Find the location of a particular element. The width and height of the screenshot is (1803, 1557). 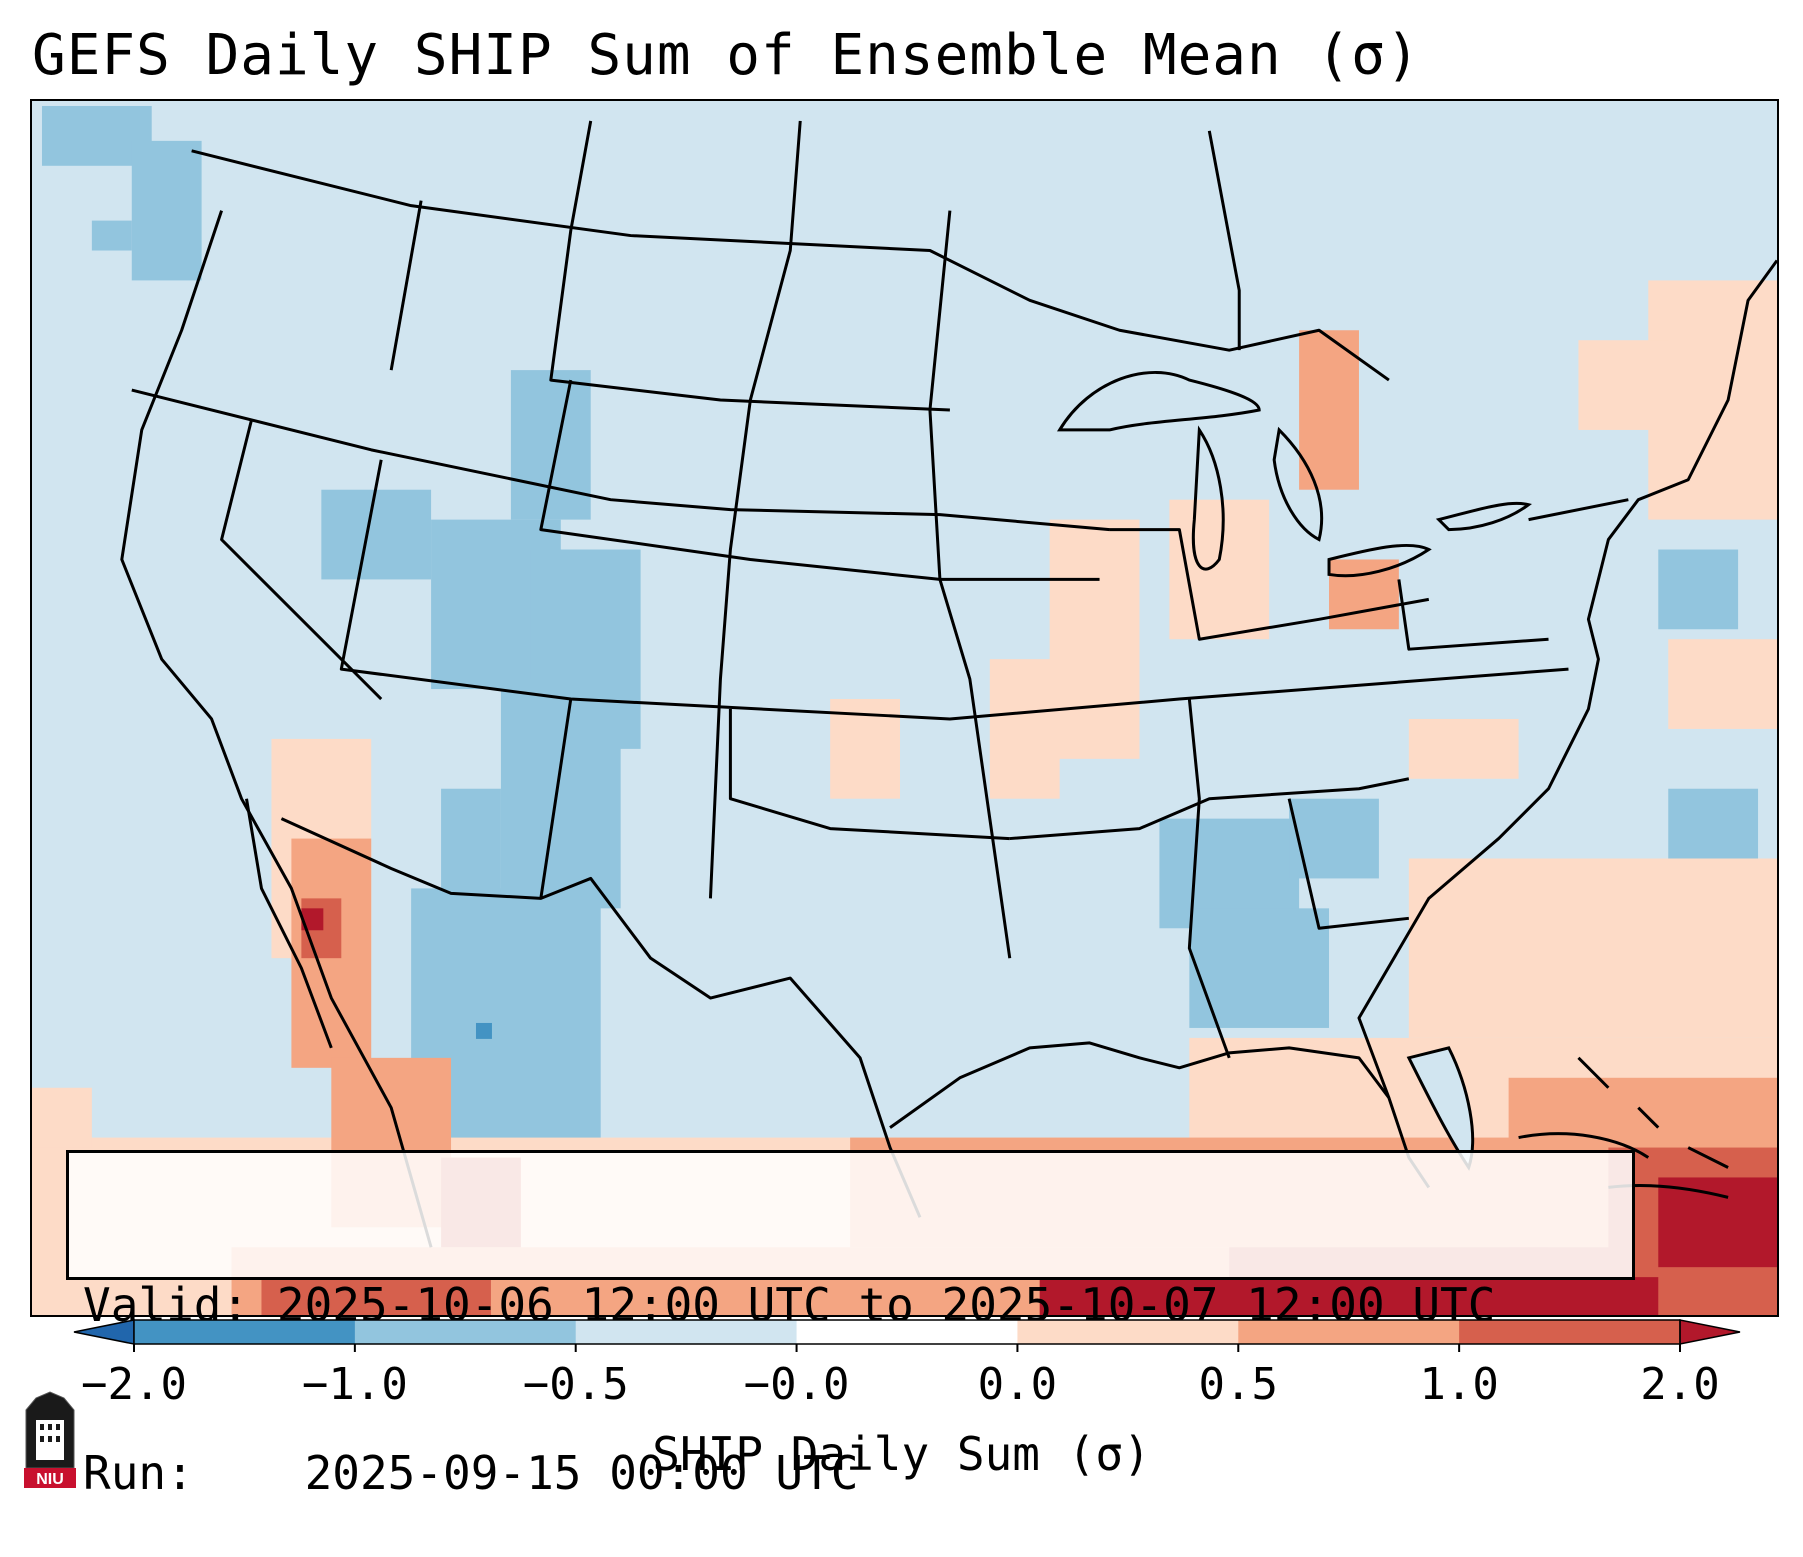

niu-logo: NIU is located at coordinates (50, 1440).